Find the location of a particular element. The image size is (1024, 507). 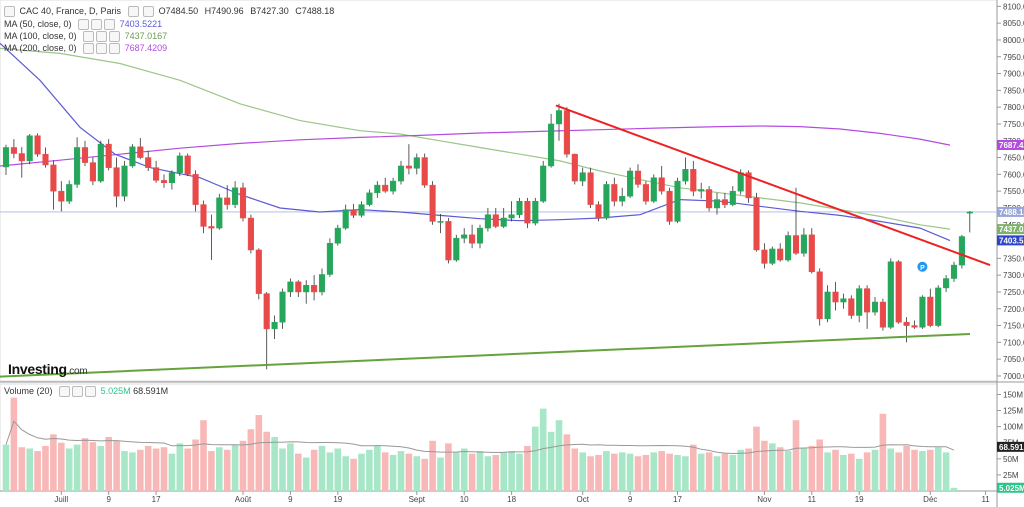

volume-tick-label: 50M is located at coordinates (1011, 459).